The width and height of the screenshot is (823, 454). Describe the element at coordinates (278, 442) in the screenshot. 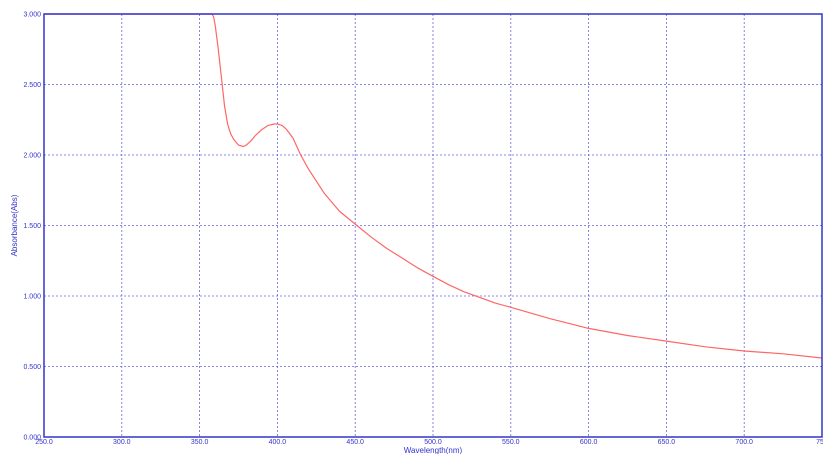

I see `x-tick-label: 400.0` at that location.